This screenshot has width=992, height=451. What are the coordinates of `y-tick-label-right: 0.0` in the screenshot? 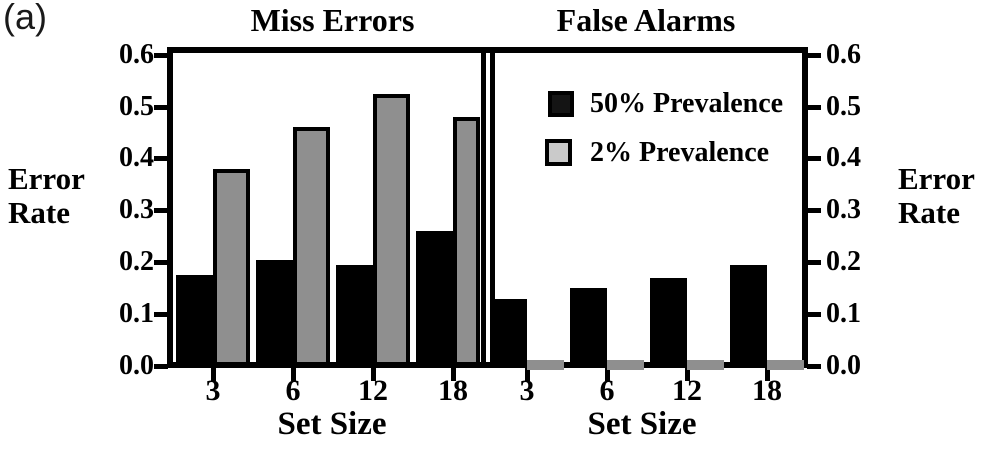 It's located at (843, 365).